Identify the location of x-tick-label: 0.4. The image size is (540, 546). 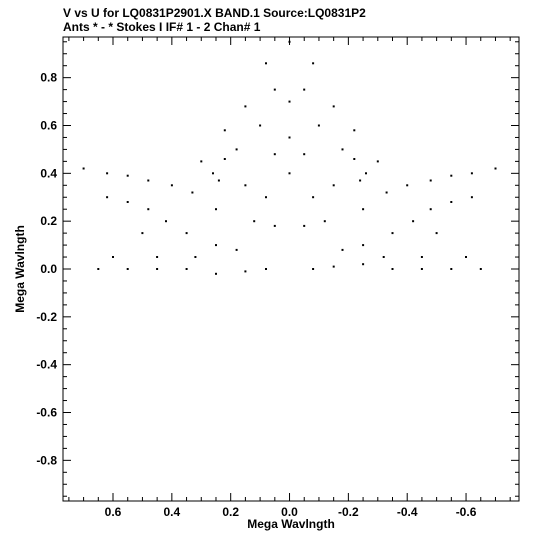
(172, 512).